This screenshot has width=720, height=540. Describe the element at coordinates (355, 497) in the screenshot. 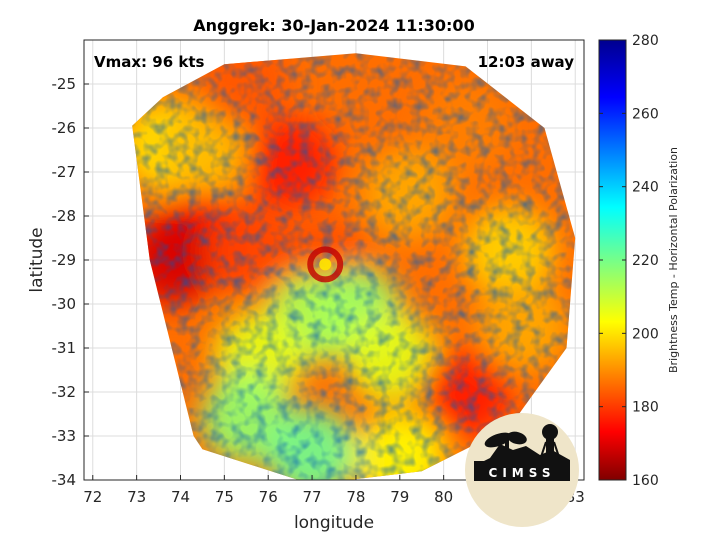

I see `x-tick-label: 78` at that location.